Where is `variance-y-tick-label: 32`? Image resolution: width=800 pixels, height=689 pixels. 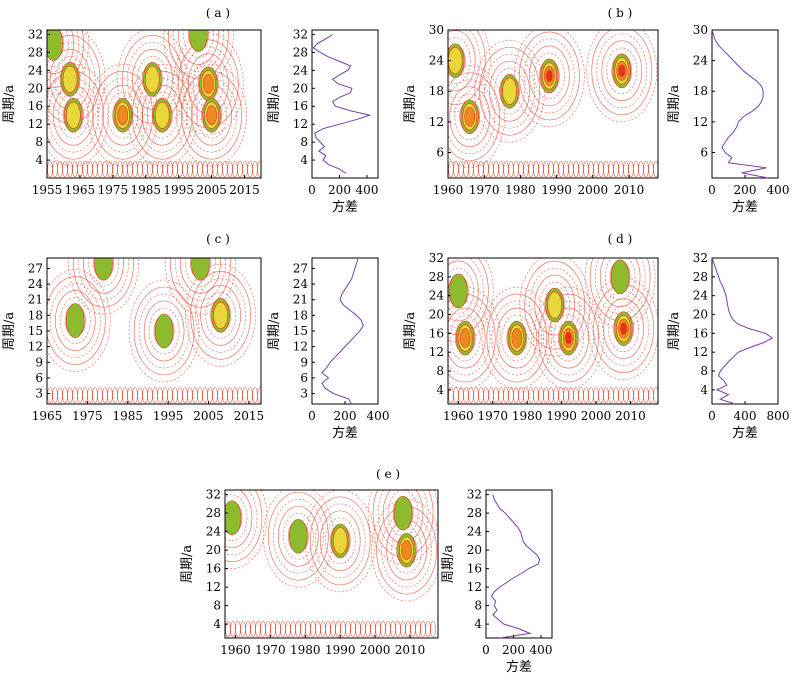
variance-y-tick-label: 32 is located at coordinates (474, 495).